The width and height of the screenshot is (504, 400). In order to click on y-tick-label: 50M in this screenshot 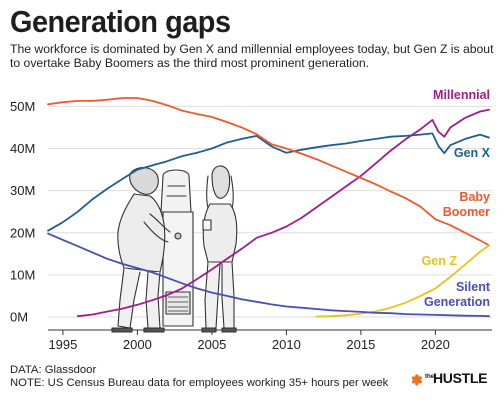, I will do `click(22, 106)`.